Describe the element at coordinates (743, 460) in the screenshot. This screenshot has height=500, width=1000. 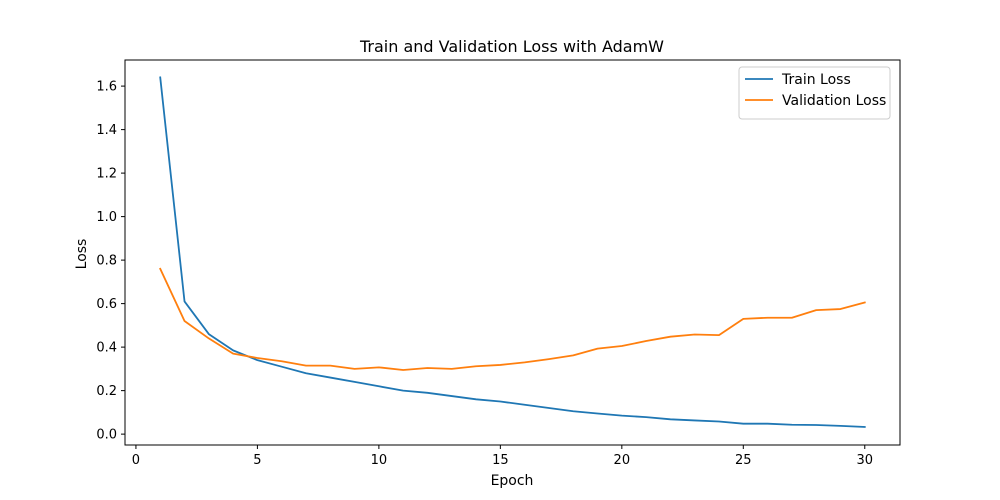
I see `x-tick-label: 25` at that location.